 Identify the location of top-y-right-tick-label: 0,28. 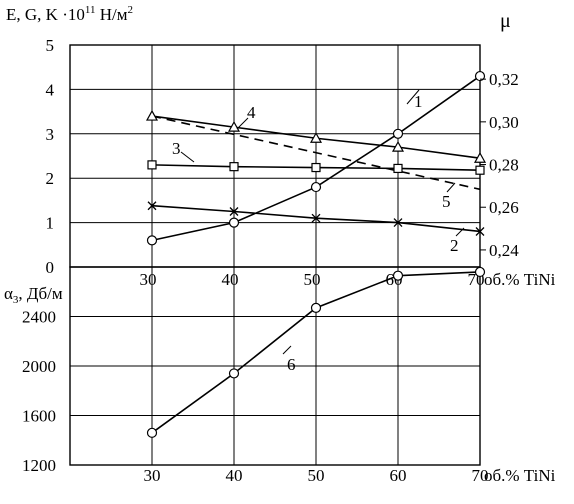
(504, 165).